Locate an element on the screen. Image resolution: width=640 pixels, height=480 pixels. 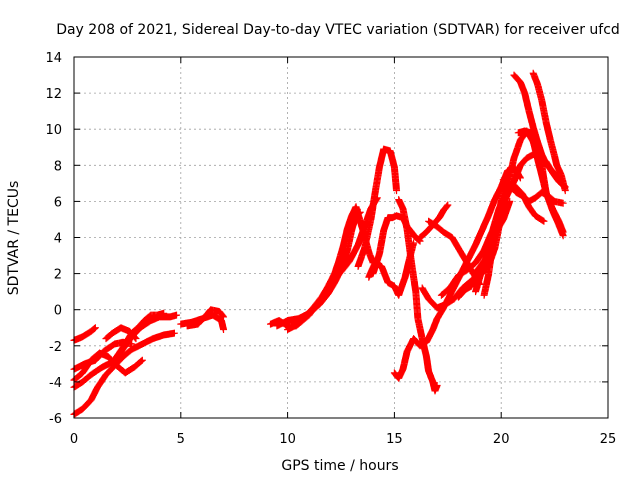
y-tick-label: 6 is located at coordinates (58, 202).